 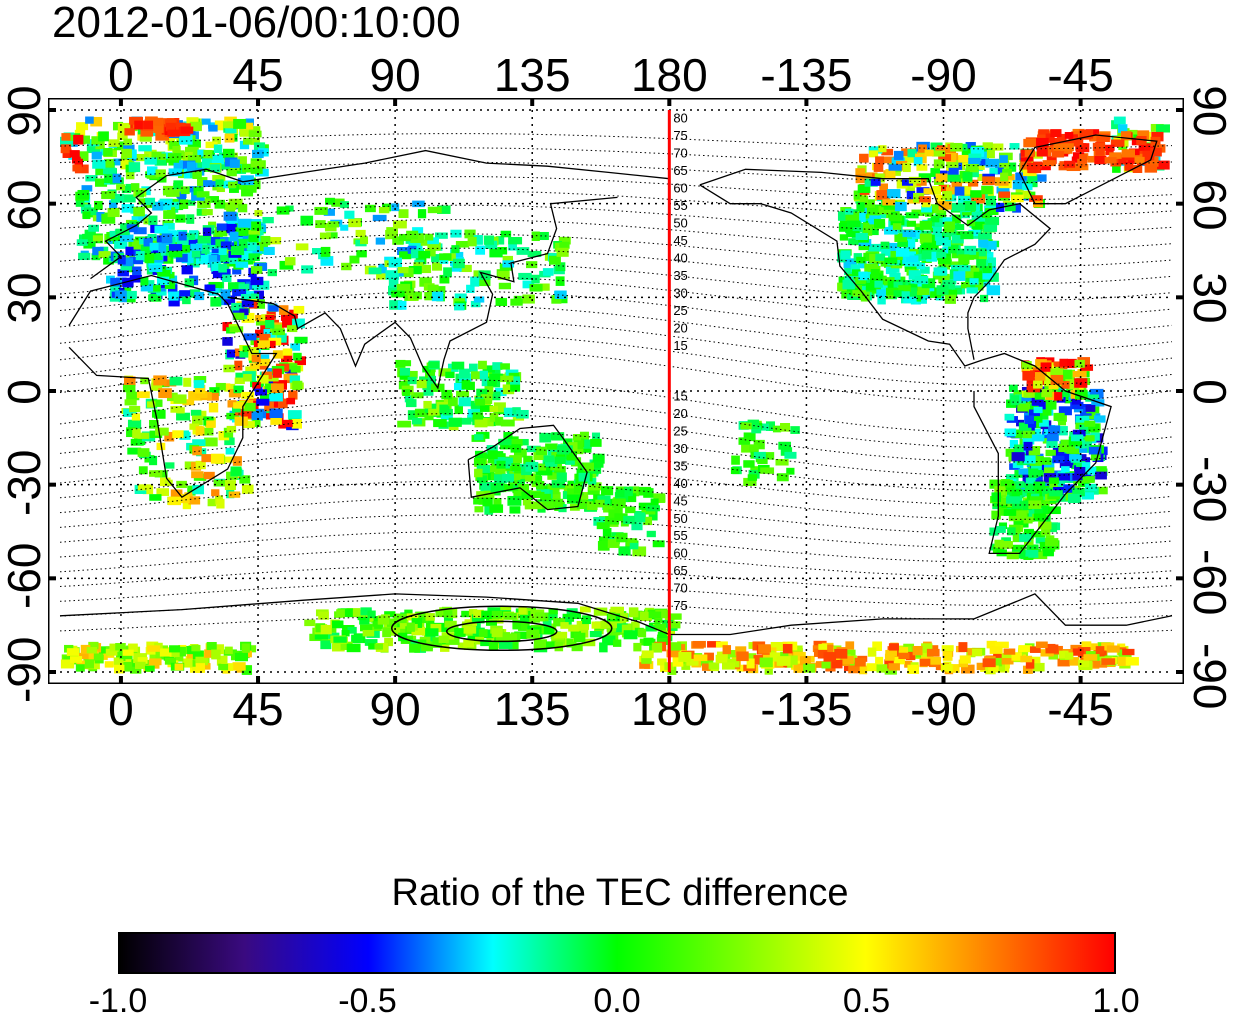 I want to click on contour-label: 65, so click(x=680, y=570).